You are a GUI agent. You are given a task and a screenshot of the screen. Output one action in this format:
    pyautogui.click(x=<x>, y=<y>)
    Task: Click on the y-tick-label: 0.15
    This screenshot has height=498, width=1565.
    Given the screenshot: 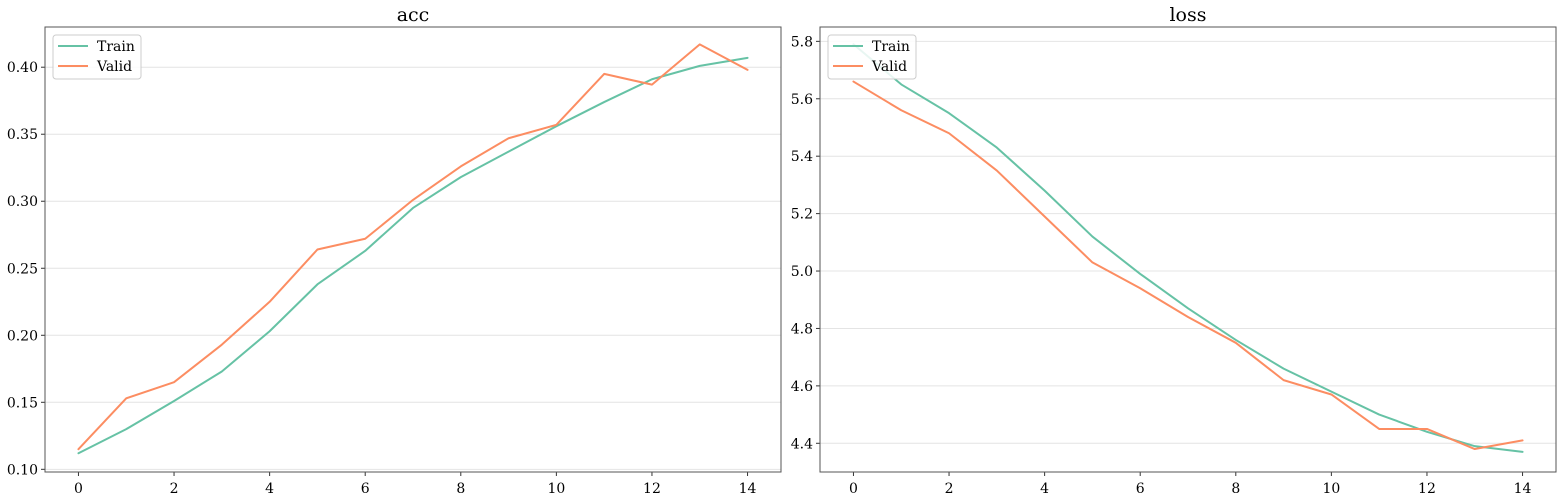 What is the action you would take?
    pyautogui.click(x=22, y=403)
    